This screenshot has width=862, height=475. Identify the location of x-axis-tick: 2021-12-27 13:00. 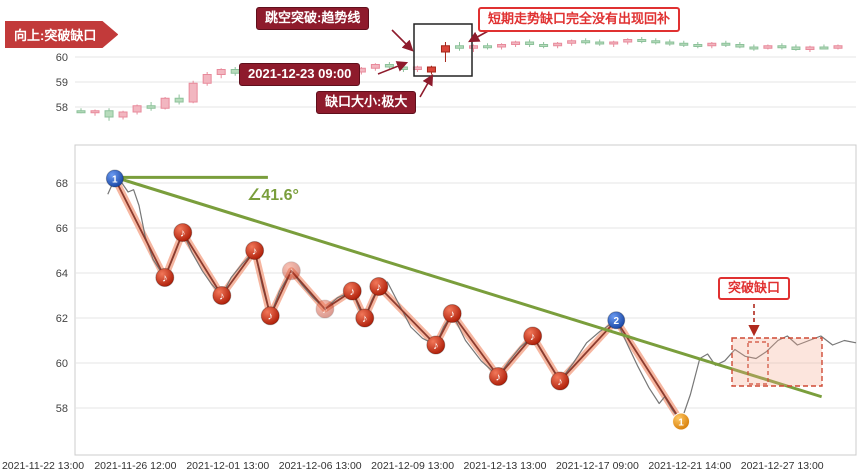
(782, 466).